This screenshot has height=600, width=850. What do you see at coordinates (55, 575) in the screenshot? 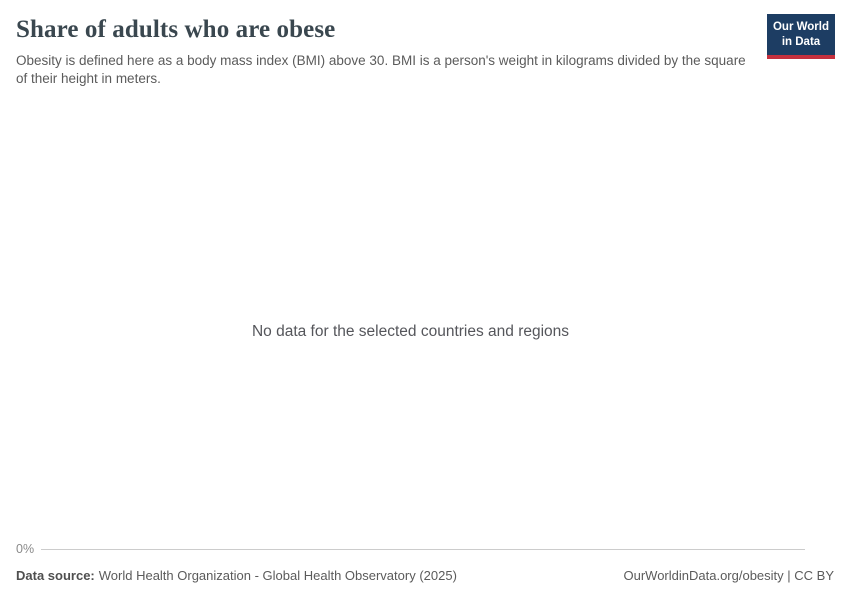
I see `data-source-label: Data source:` at bounding box center [55, 575].